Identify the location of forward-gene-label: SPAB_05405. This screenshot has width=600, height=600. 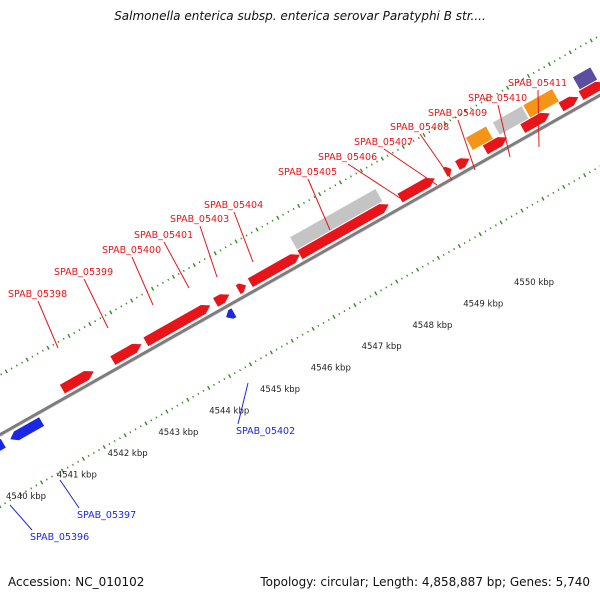
(307, 172).